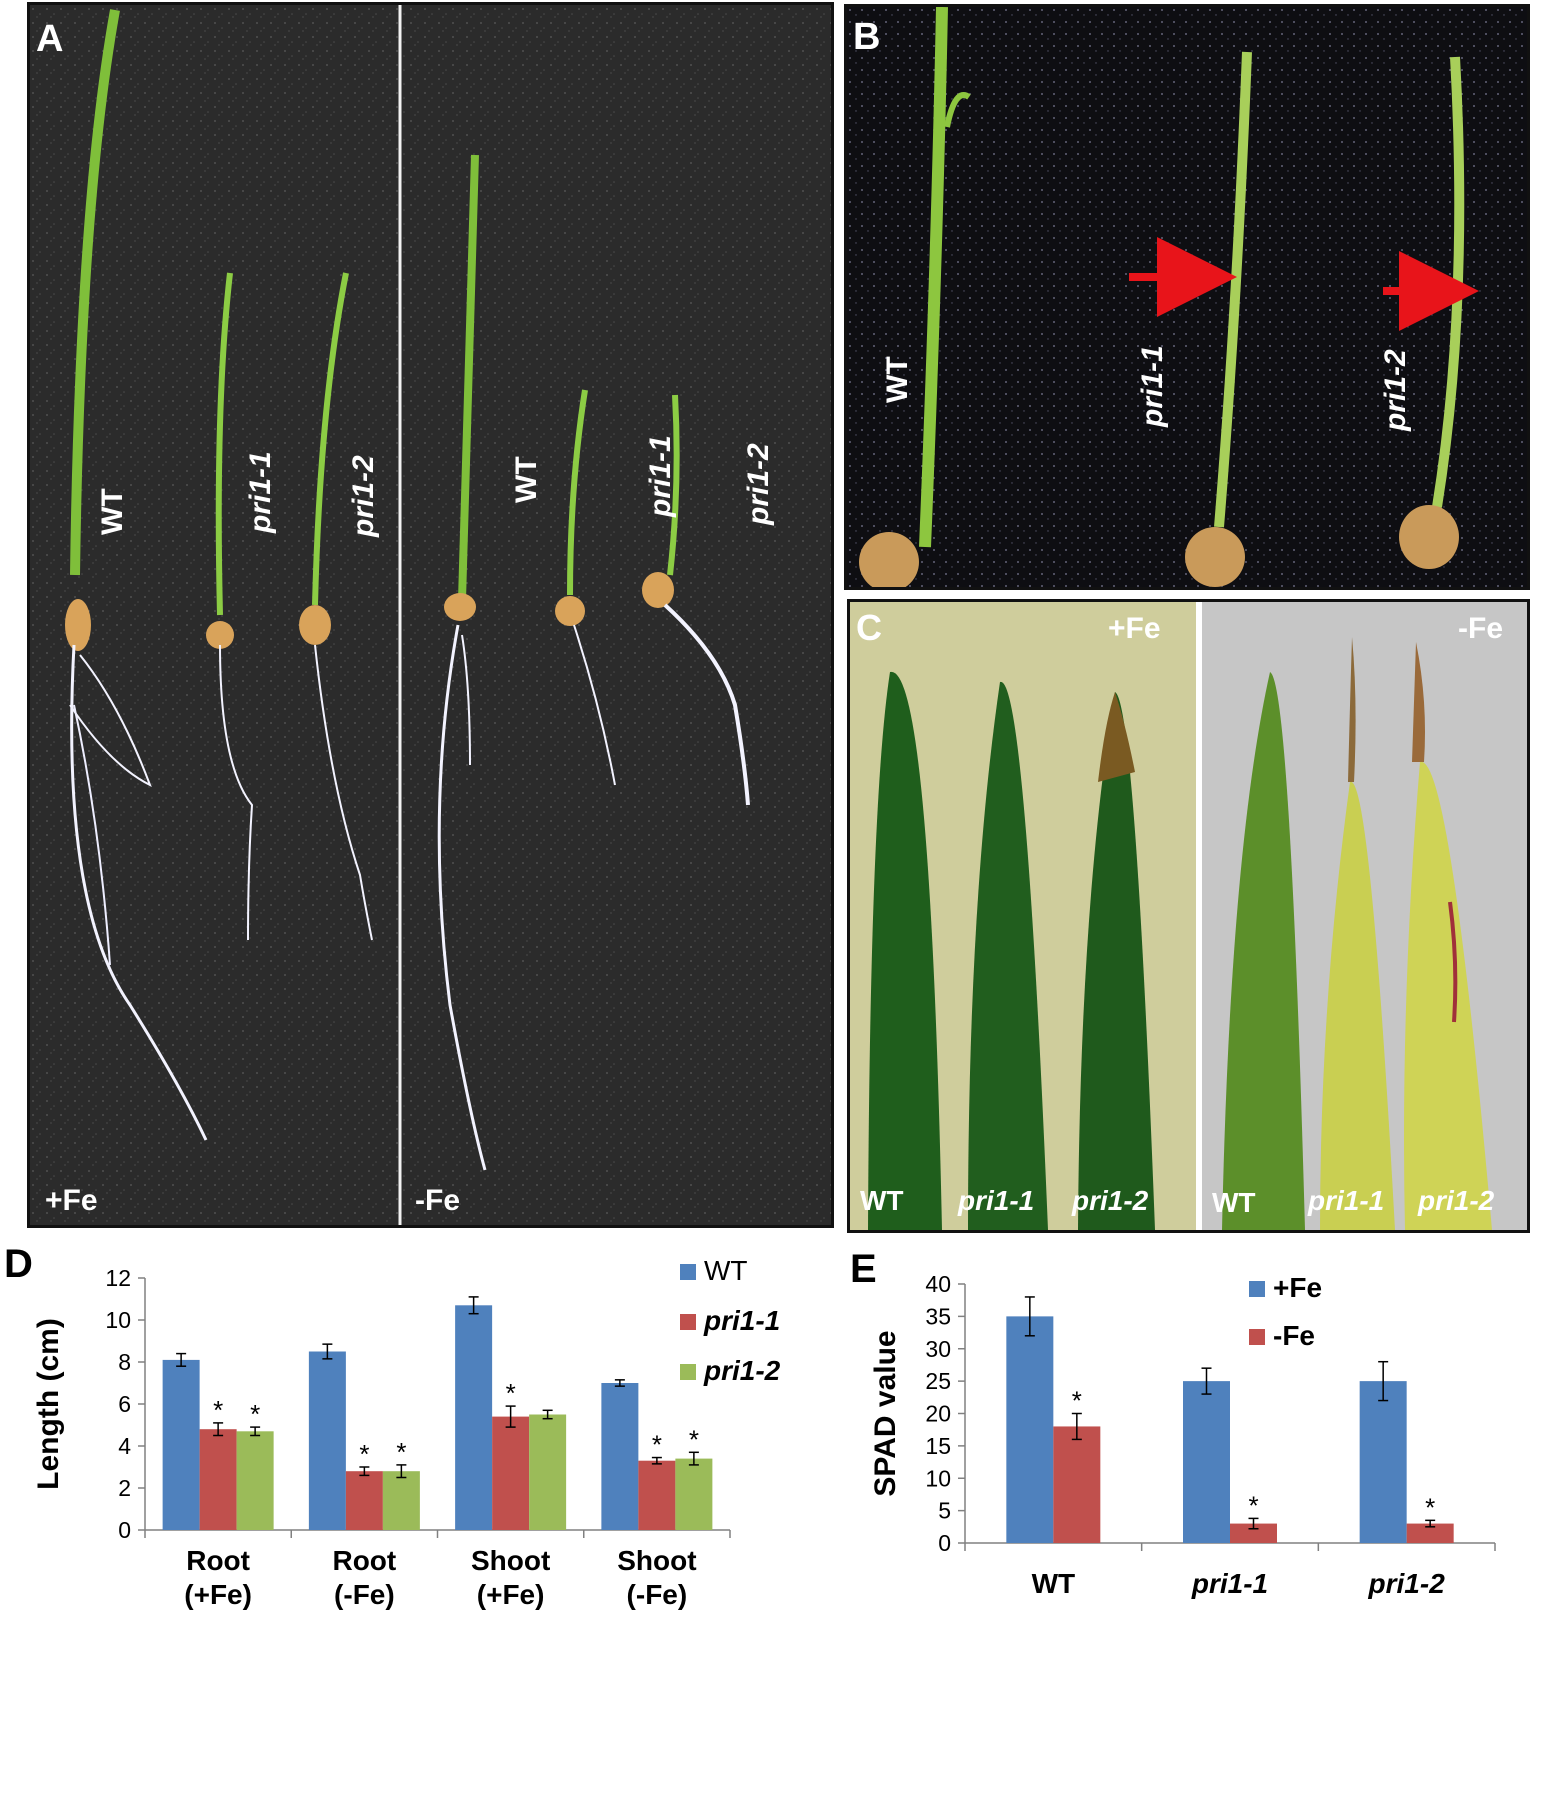 Image resolution: width=1548 pixels, height=1795 pixels. What do you see at coordinates (660, 476) in the screenshot?
I see `panel-a-plant-label-pri1-1-minusfe: pri1-1` at bounding box center [660, 476].